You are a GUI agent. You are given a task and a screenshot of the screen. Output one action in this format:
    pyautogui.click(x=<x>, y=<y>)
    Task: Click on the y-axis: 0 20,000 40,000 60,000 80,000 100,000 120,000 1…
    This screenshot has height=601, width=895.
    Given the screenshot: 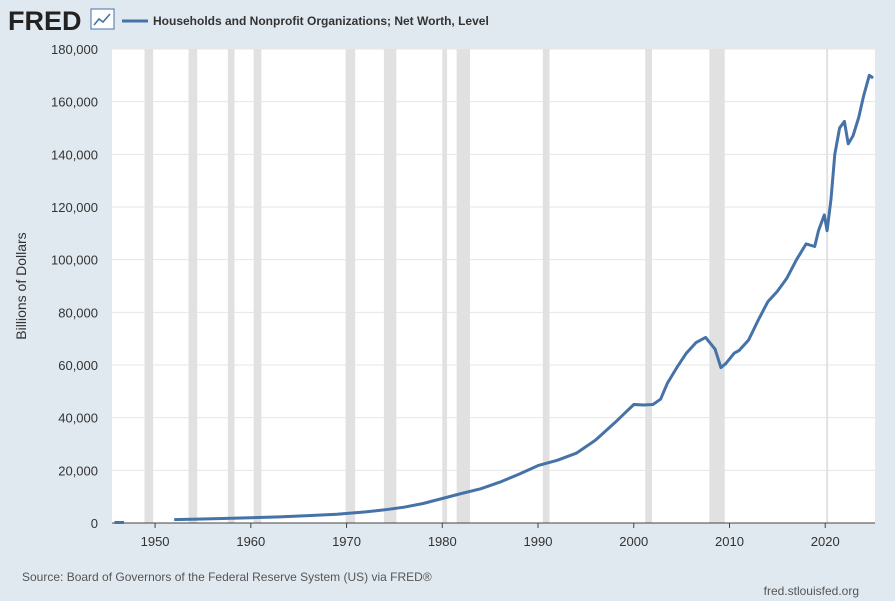 What is the action you would take?
    pyautogui.click(x=74, y=286)
    